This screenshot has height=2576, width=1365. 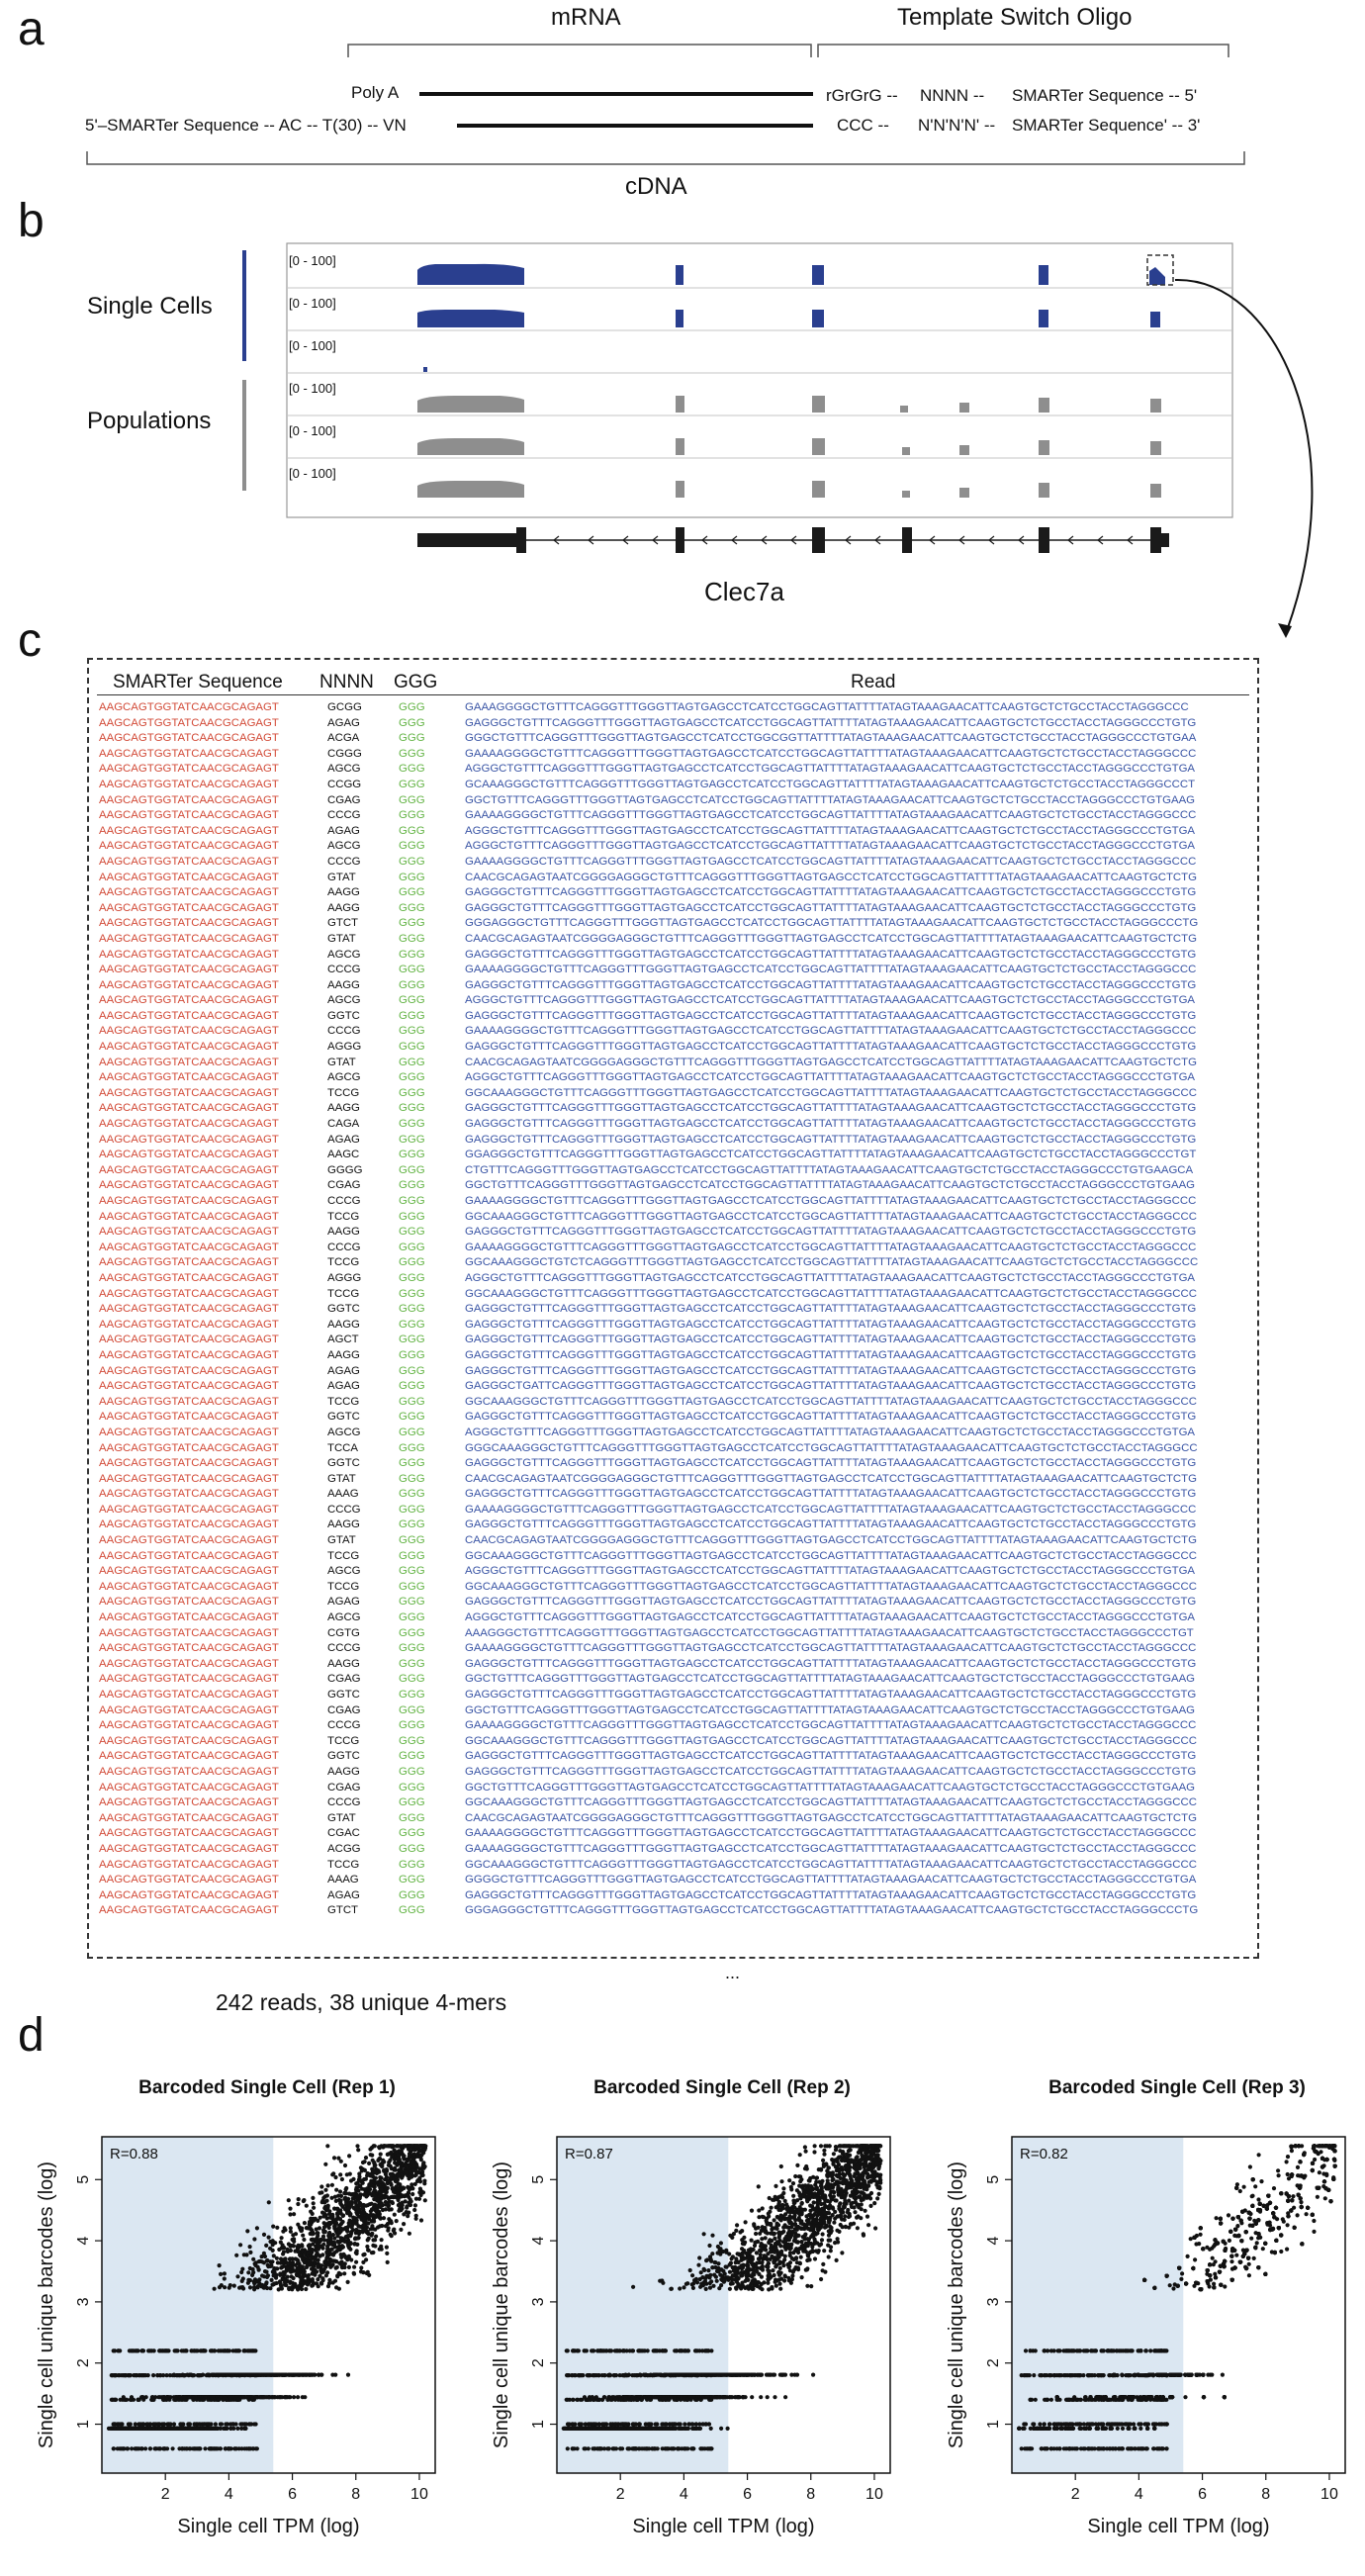 What do you see at coordinates (345, 1170) in the screenshot?
I see `nnnn-cell: GGGG` at bounding box center [345, 1170].